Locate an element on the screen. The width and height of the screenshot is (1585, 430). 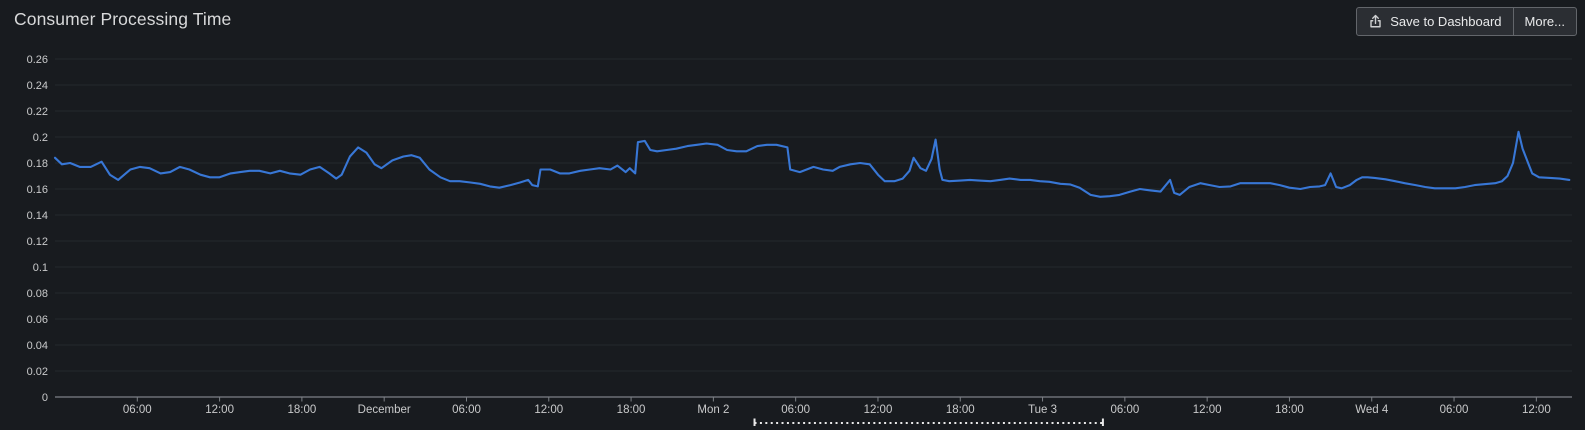
upload-icon is located at coordinates (1375, 21).